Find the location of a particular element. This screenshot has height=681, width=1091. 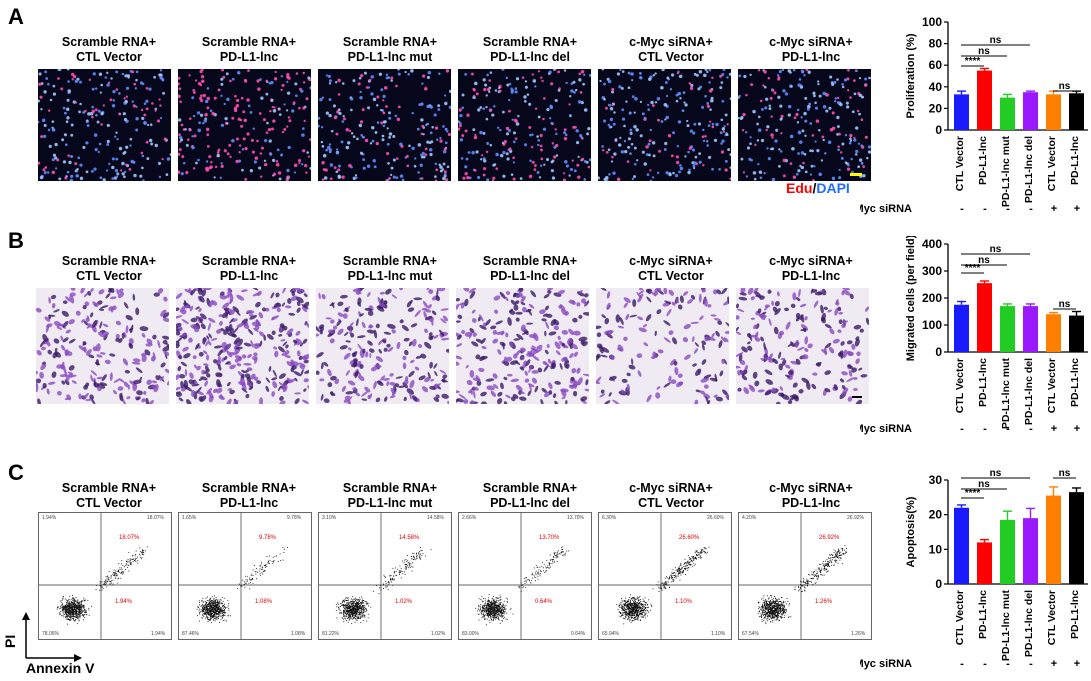

stain-legend: Edu/DAPI is located at coordinates (818, 188).